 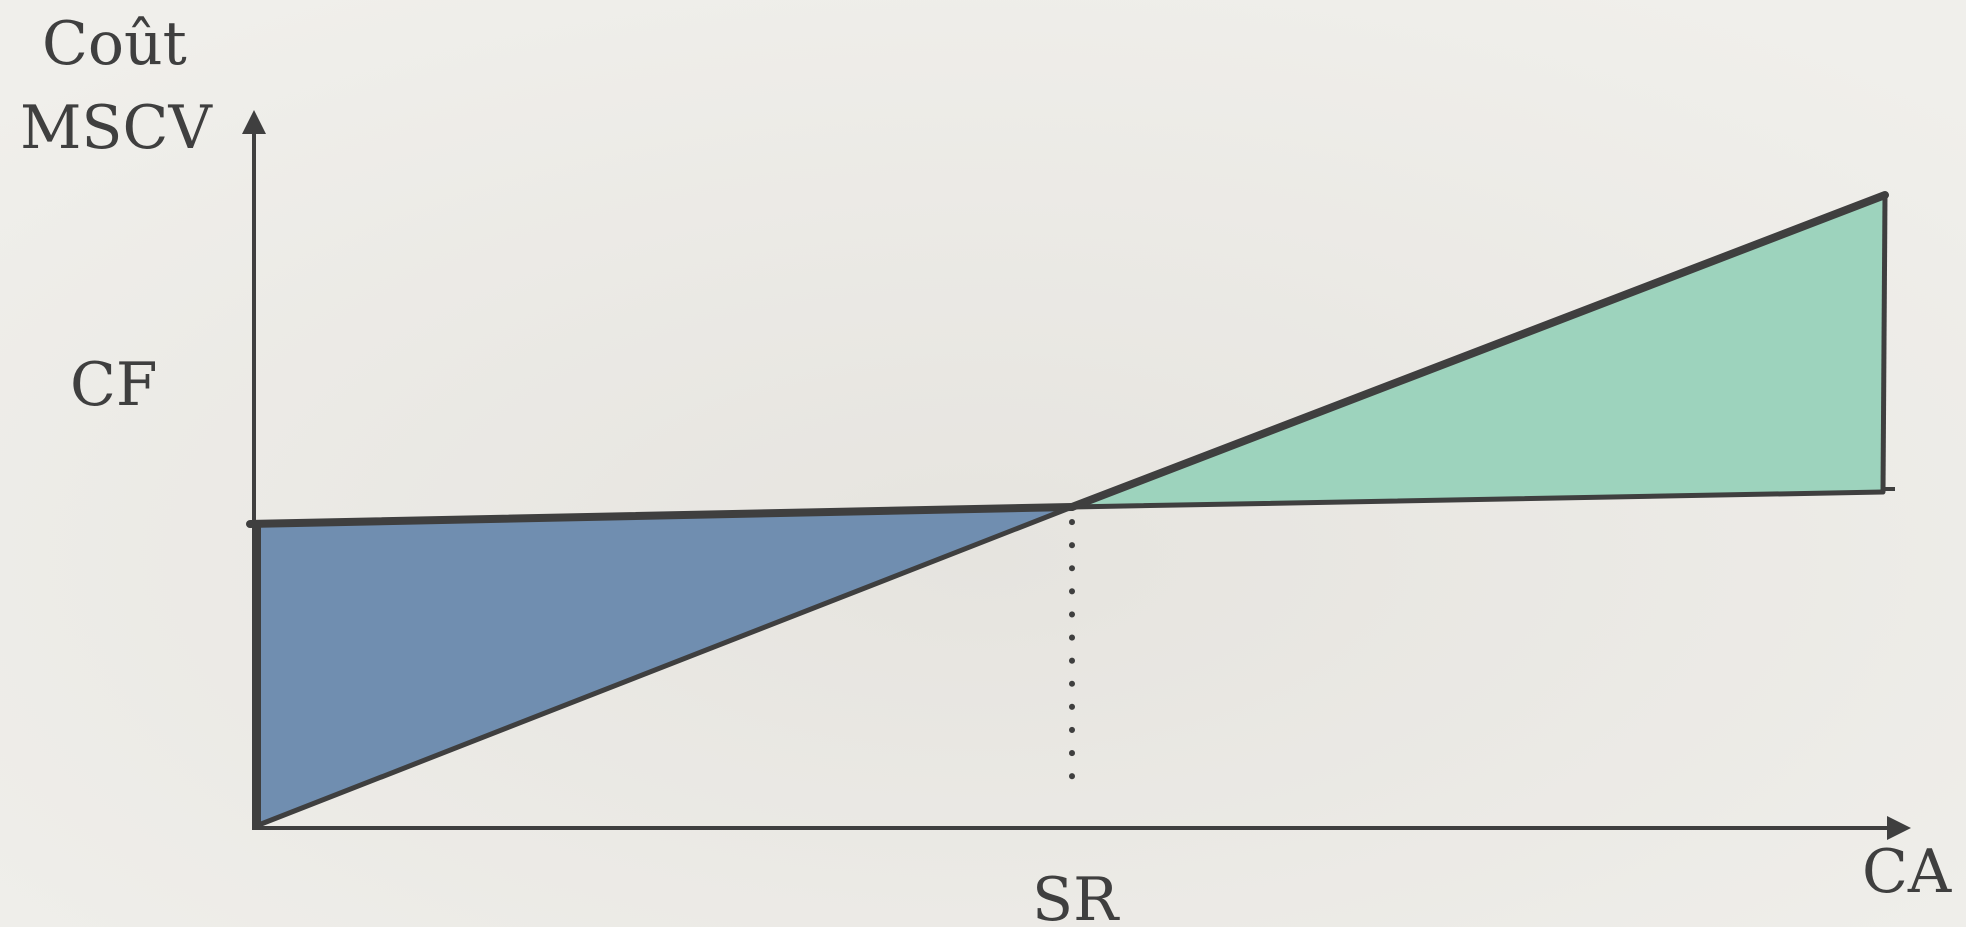 I want to click on x-axis-label: CA, so click(x=1907, y=872).